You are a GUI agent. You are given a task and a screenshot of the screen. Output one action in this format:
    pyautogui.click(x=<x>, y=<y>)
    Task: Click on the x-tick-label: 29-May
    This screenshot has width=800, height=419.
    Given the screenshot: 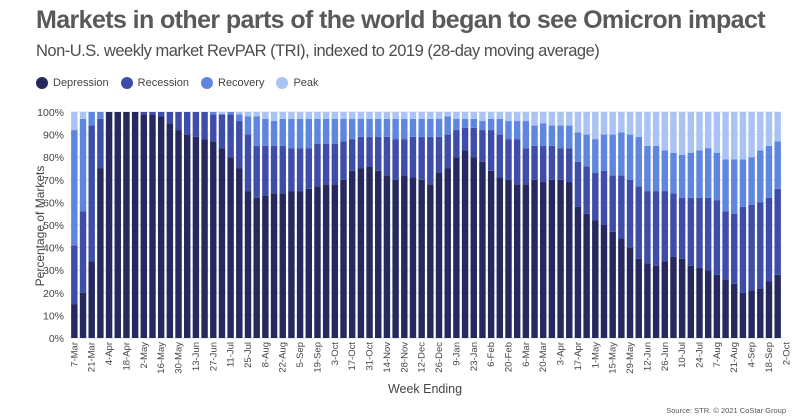 What is the action you would take?
    pyautogui.click(x=630, y=358)
    